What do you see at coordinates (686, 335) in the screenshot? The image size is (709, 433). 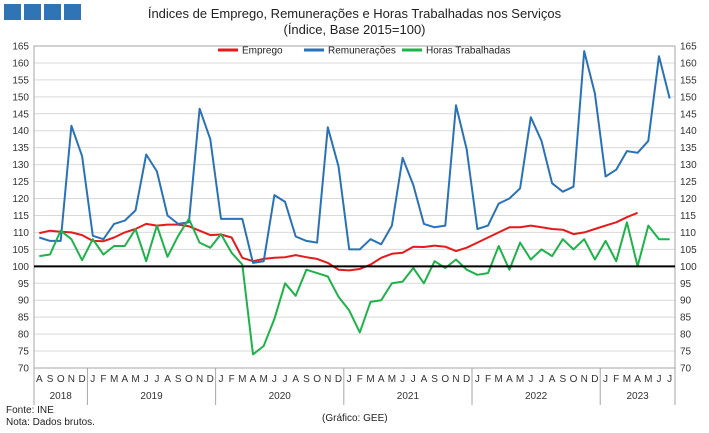 I see `y-tick-label-right: 80` at bounding box center [686, 335].